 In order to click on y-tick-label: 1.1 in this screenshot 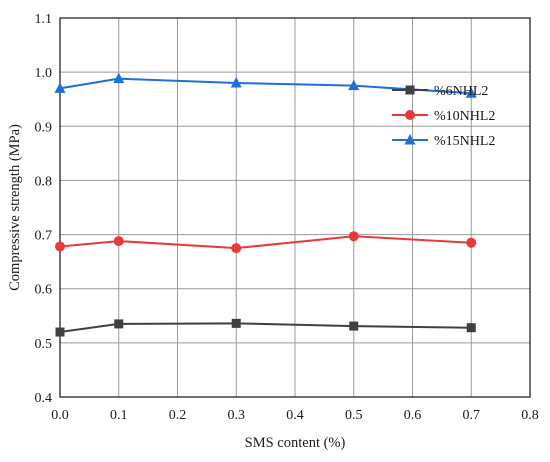, I will do `click(44, 19)`.